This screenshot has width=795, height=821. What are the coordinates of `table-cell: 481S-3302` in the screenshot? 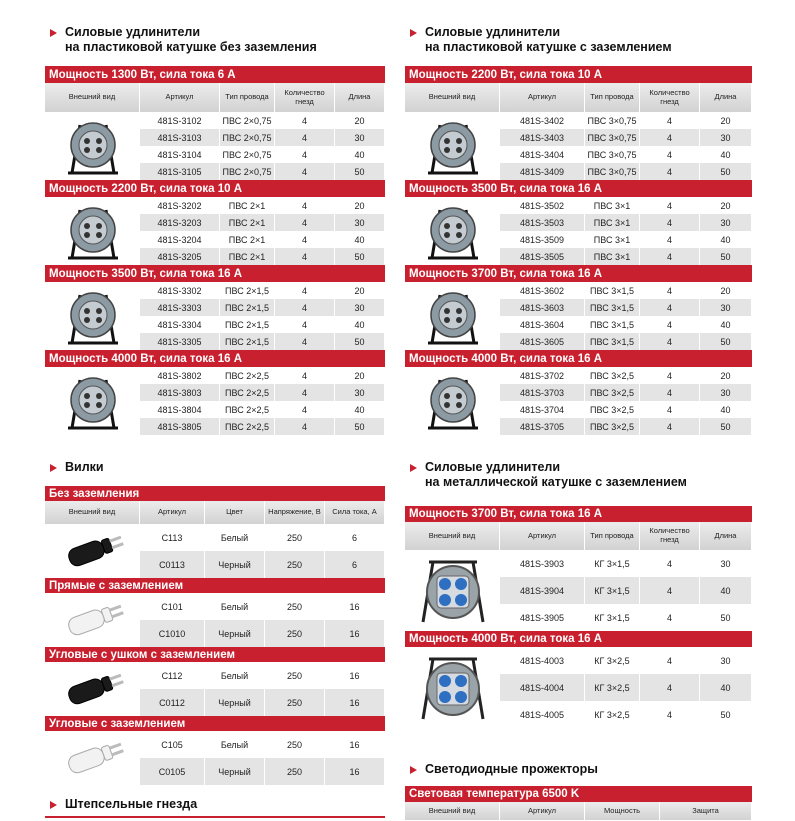 It's located at (180, 290).